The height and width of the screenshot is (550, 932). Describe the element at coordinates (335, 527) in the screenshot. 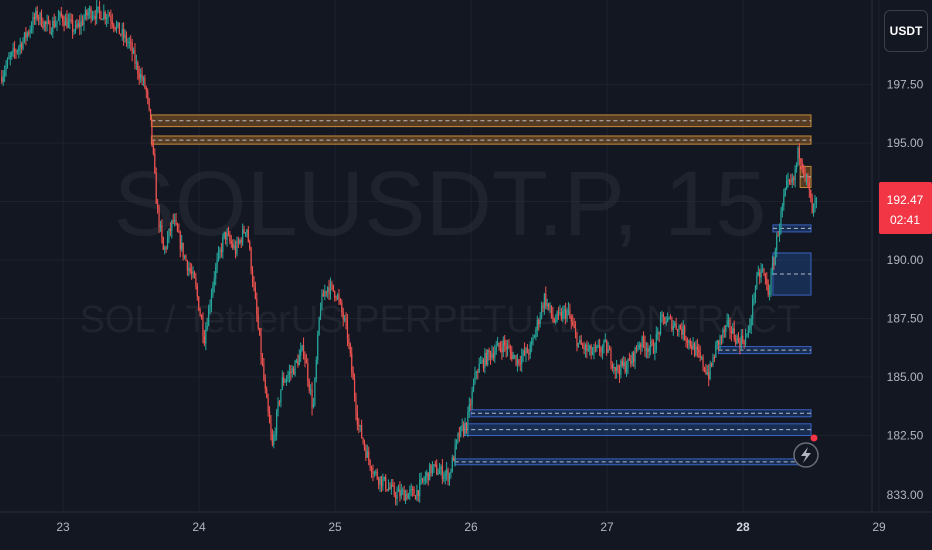

I see `x-tick-label: 25` at that location.